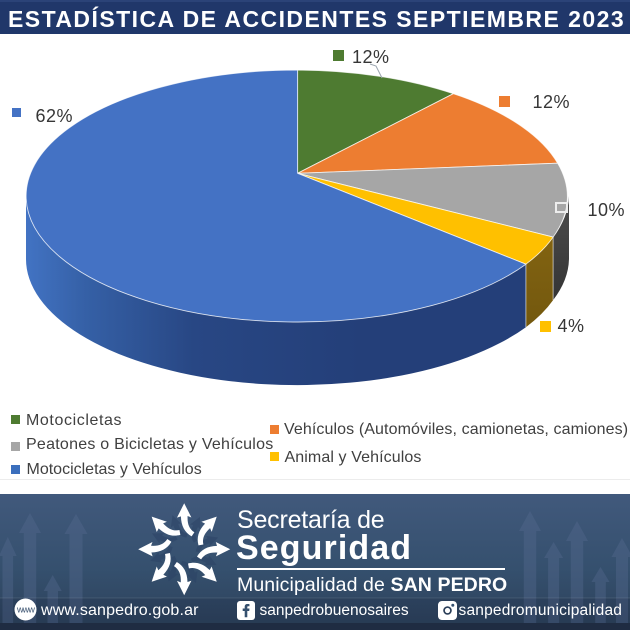 This screenshot has height=630, width=630. What do you see at coordinates (25, 609) in the screenshot?
I see `svg-text: www` at bounding box center [25, 609].